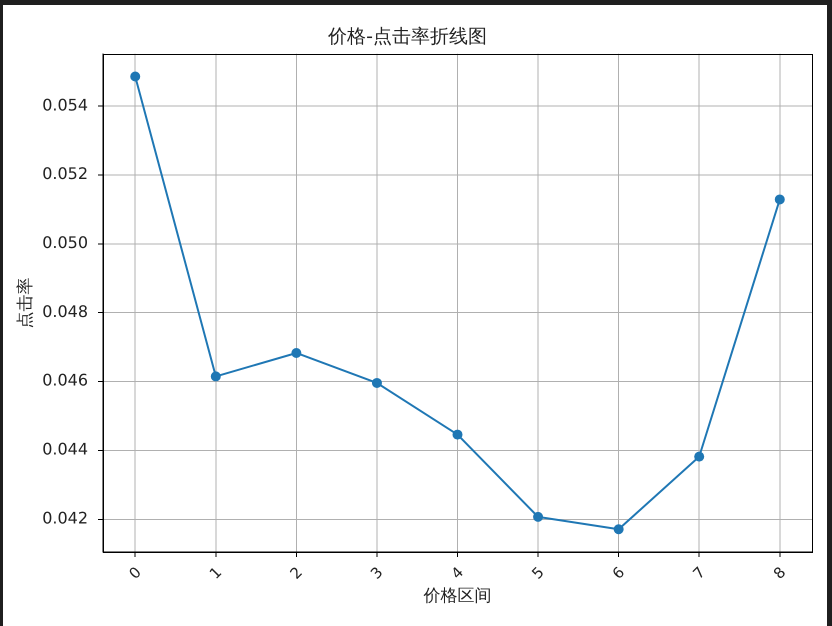 This screenshot has width=832, height=626. What do you see at coordinates (65, 380) in the screenshot?
I see `y-tick-label: 0.046` at bounding box center [65, 380].